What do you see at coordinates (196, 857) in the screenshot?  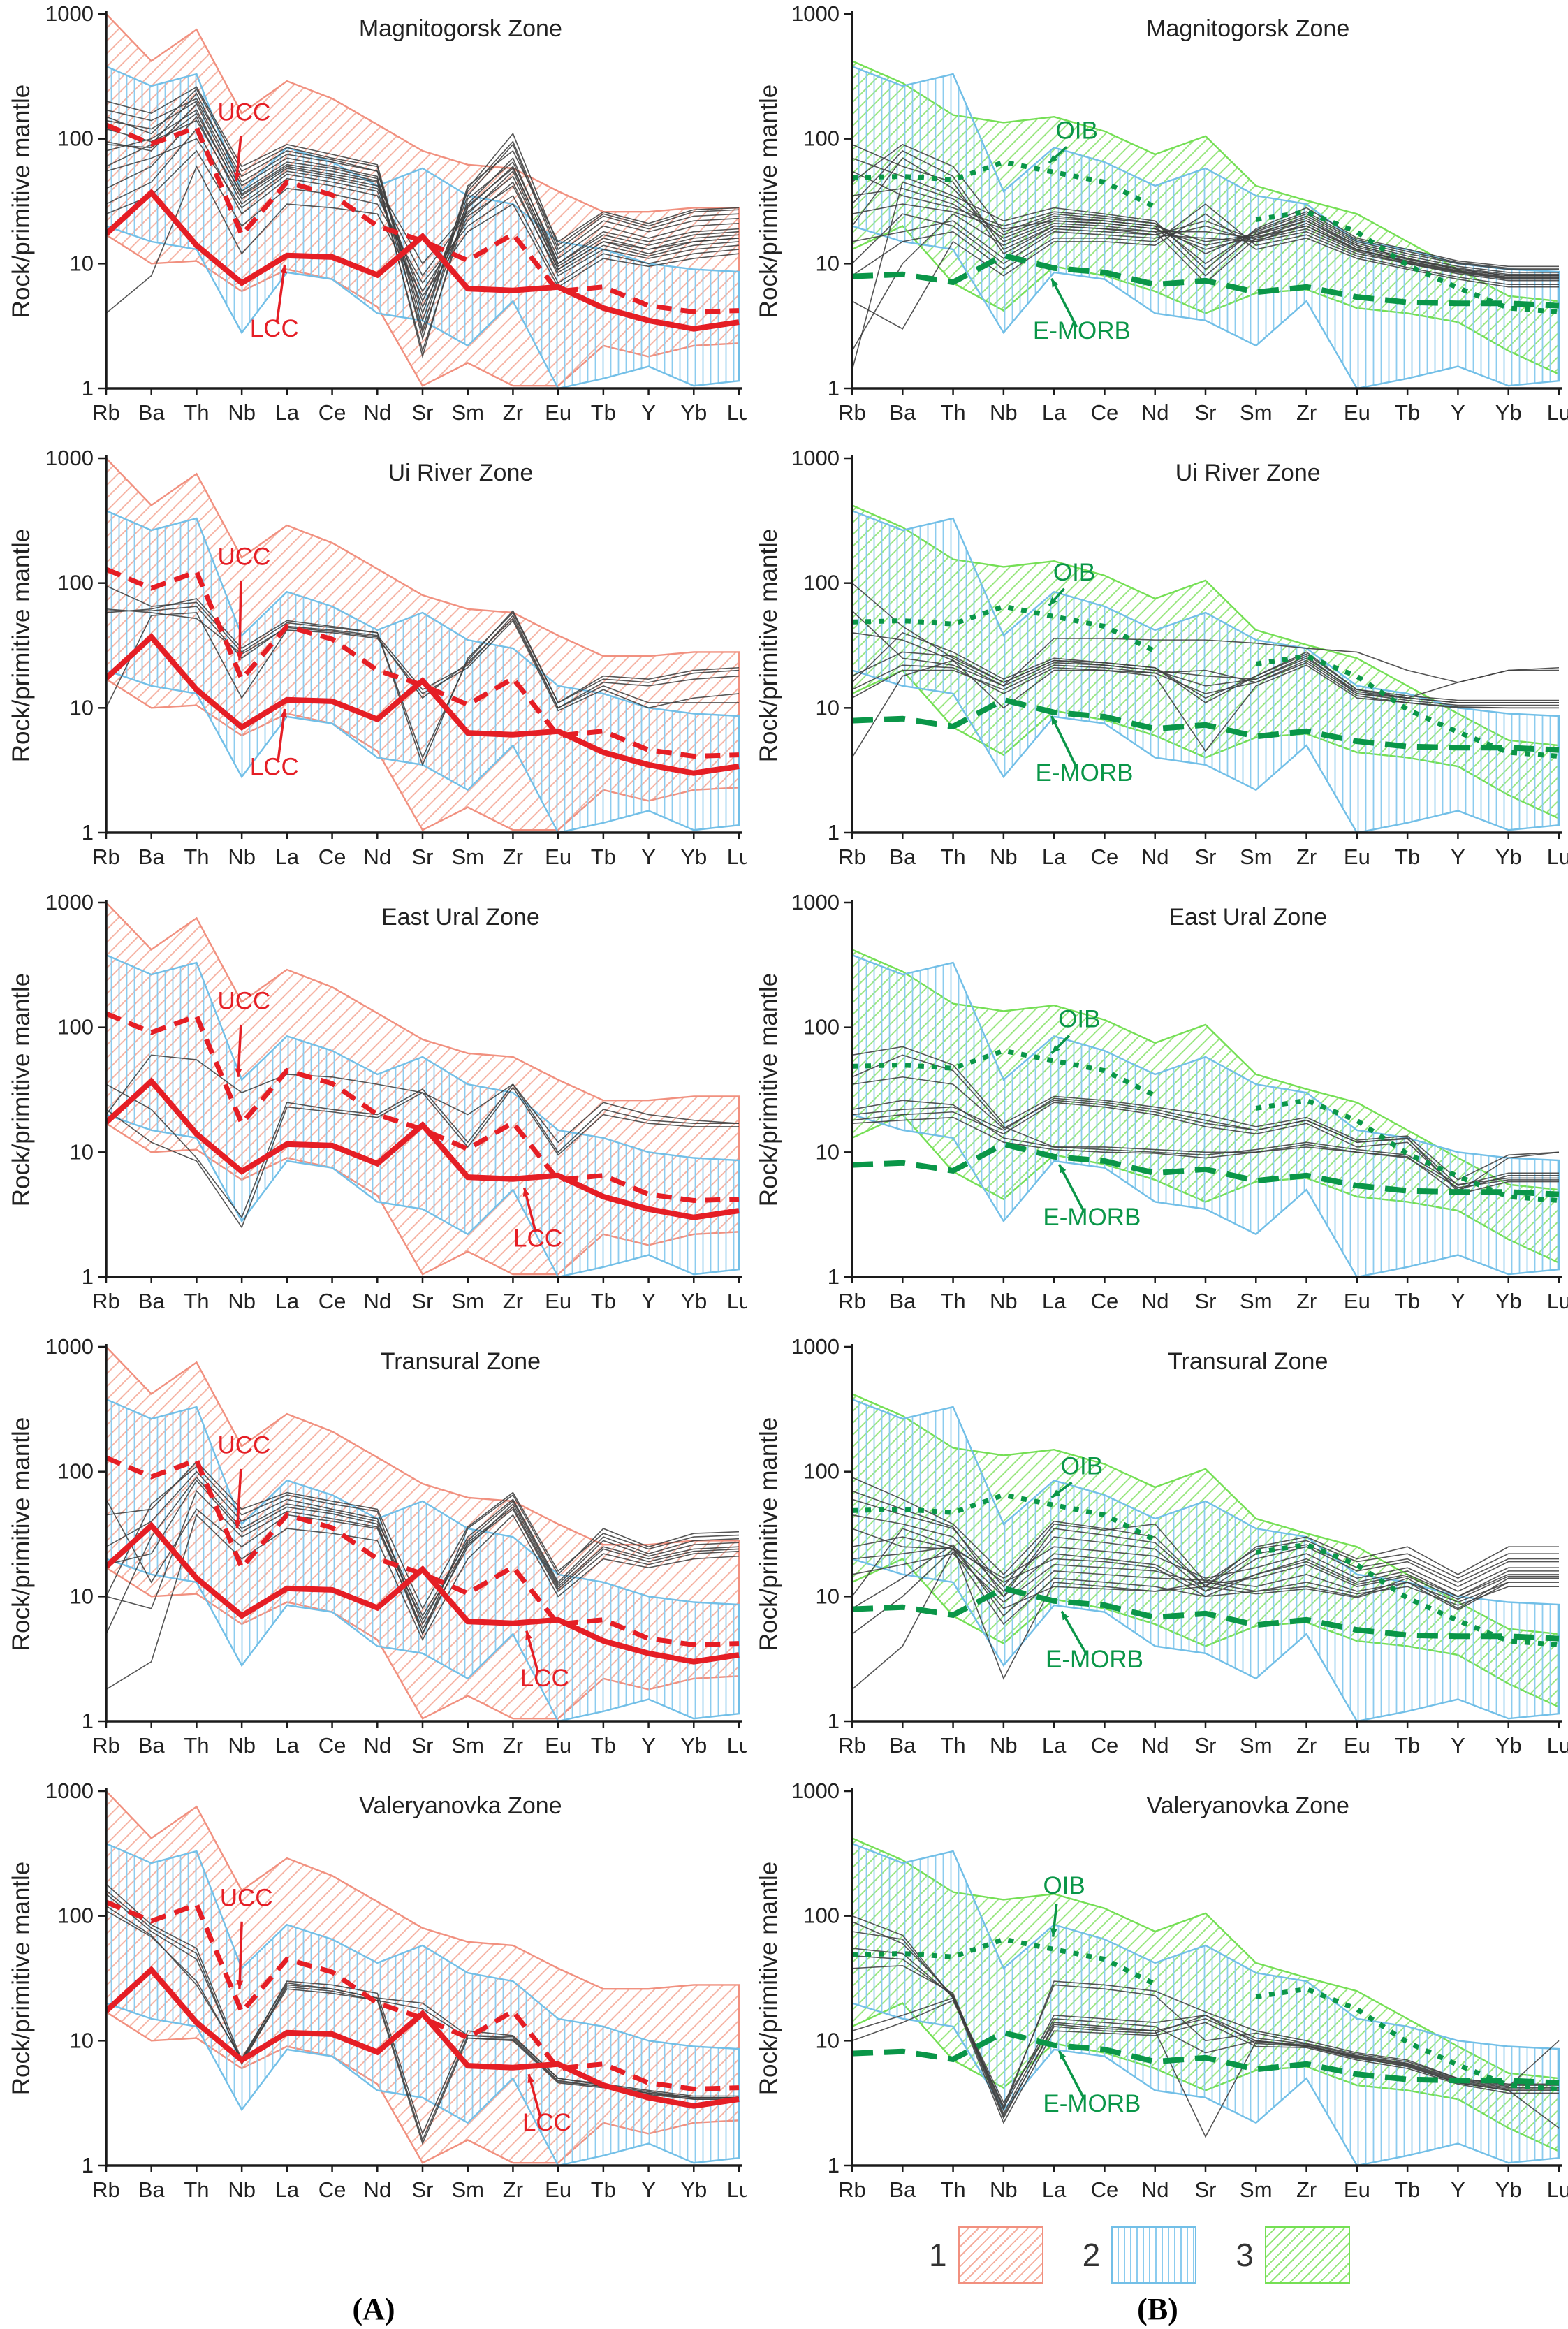 I see `x-tick-label: Th` at bounding box center [196, 857].